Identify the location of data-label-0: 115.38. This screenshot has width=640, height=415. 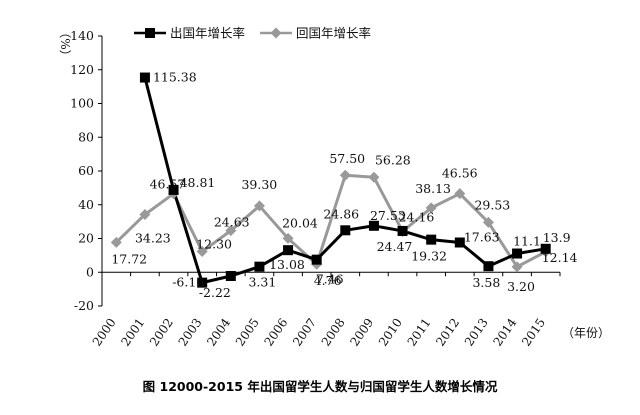
(175, 77).